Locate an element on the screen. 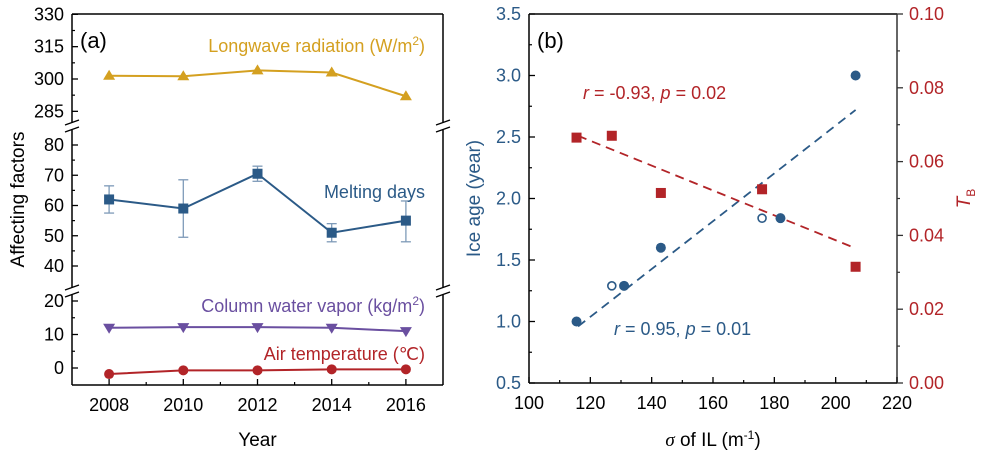 Image resolution: width=984 pixels, height=454 pixels. correlation-annotation: r = 0.95, p = 0.01 is located at coordinates (682, 329).